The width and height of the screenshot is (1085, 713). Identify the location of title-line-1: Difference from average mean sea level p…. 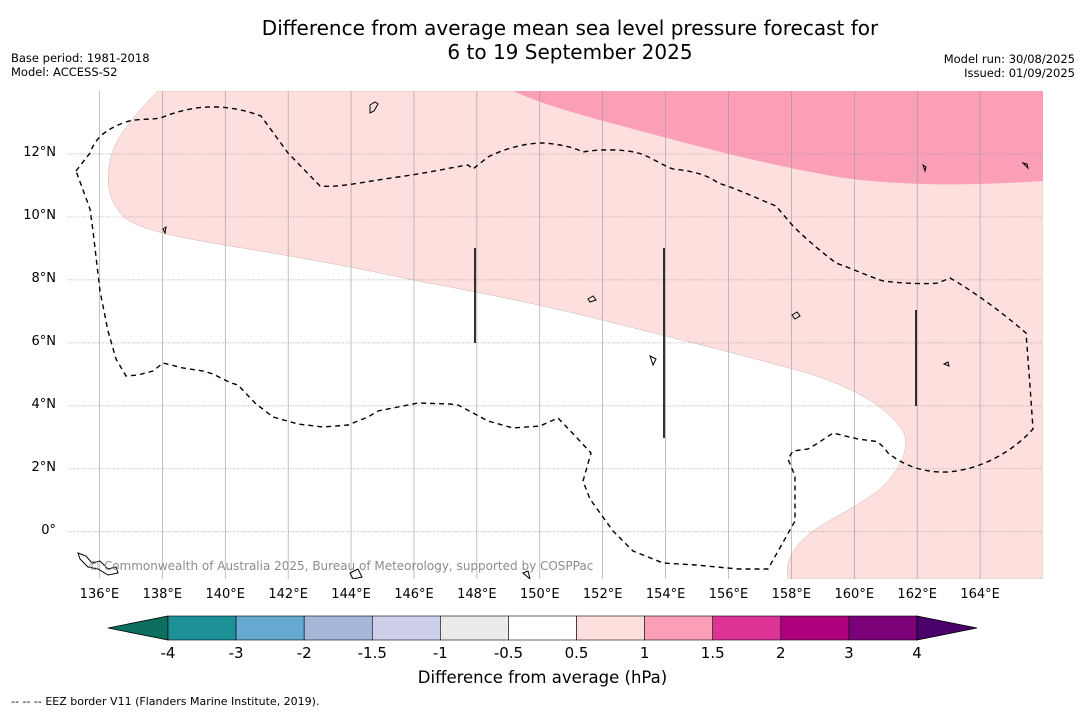
(570, 28).